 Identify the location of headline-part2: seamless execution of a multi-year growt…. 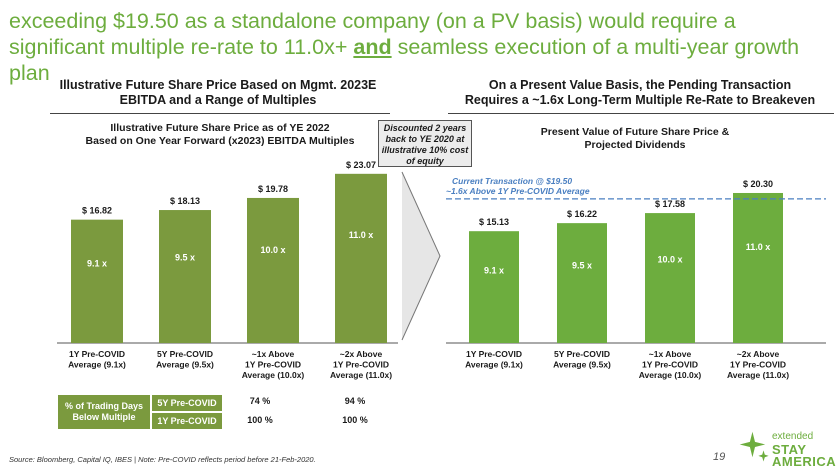
(404, 60).